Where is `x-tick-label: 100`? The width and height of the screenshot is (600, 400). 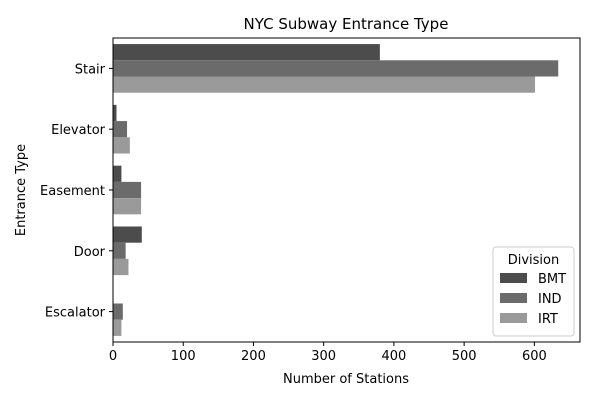 x-tick-label: 100 is located at coordinates (183, 356).